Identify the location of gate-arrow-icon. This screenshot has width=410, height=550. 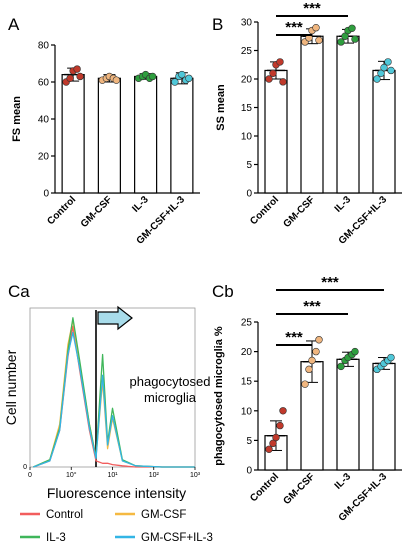
(115, 318).